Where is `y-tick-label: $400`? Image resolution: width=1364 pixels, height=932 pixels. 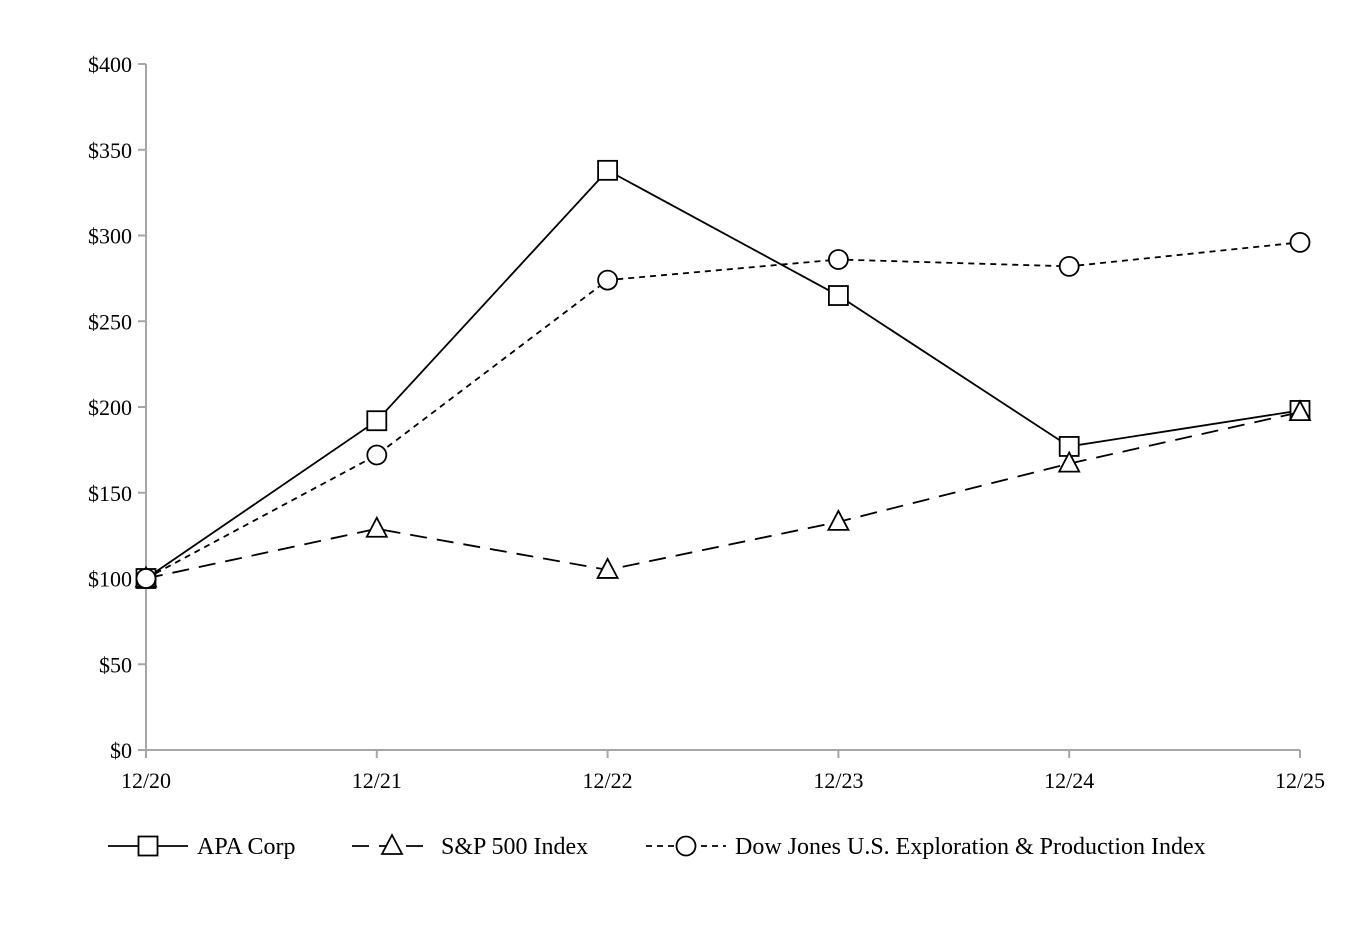
y-tick-label: $400 is located at coordinates (110, 64).